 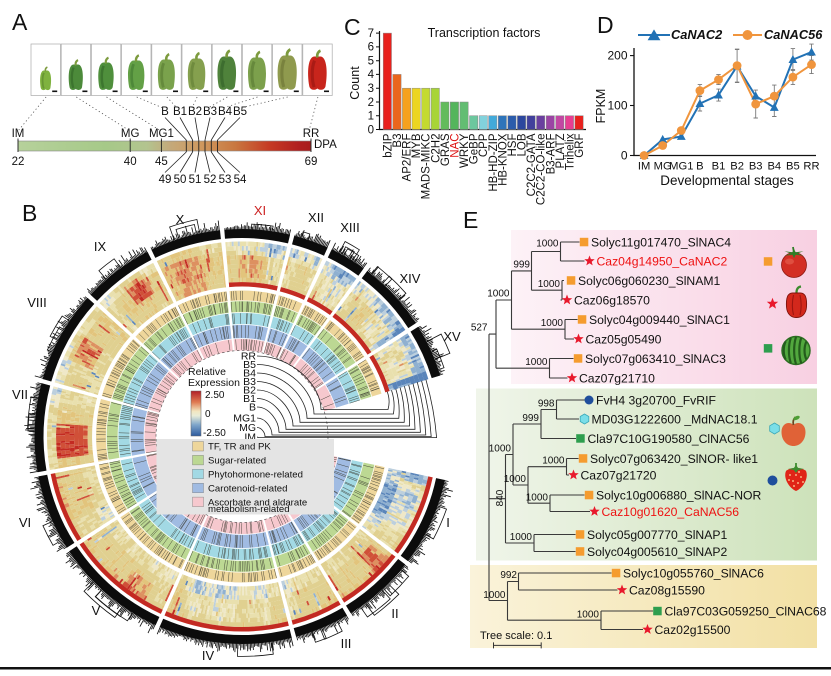 I want to click on svg-text: 49, so click(x=165, y=180).